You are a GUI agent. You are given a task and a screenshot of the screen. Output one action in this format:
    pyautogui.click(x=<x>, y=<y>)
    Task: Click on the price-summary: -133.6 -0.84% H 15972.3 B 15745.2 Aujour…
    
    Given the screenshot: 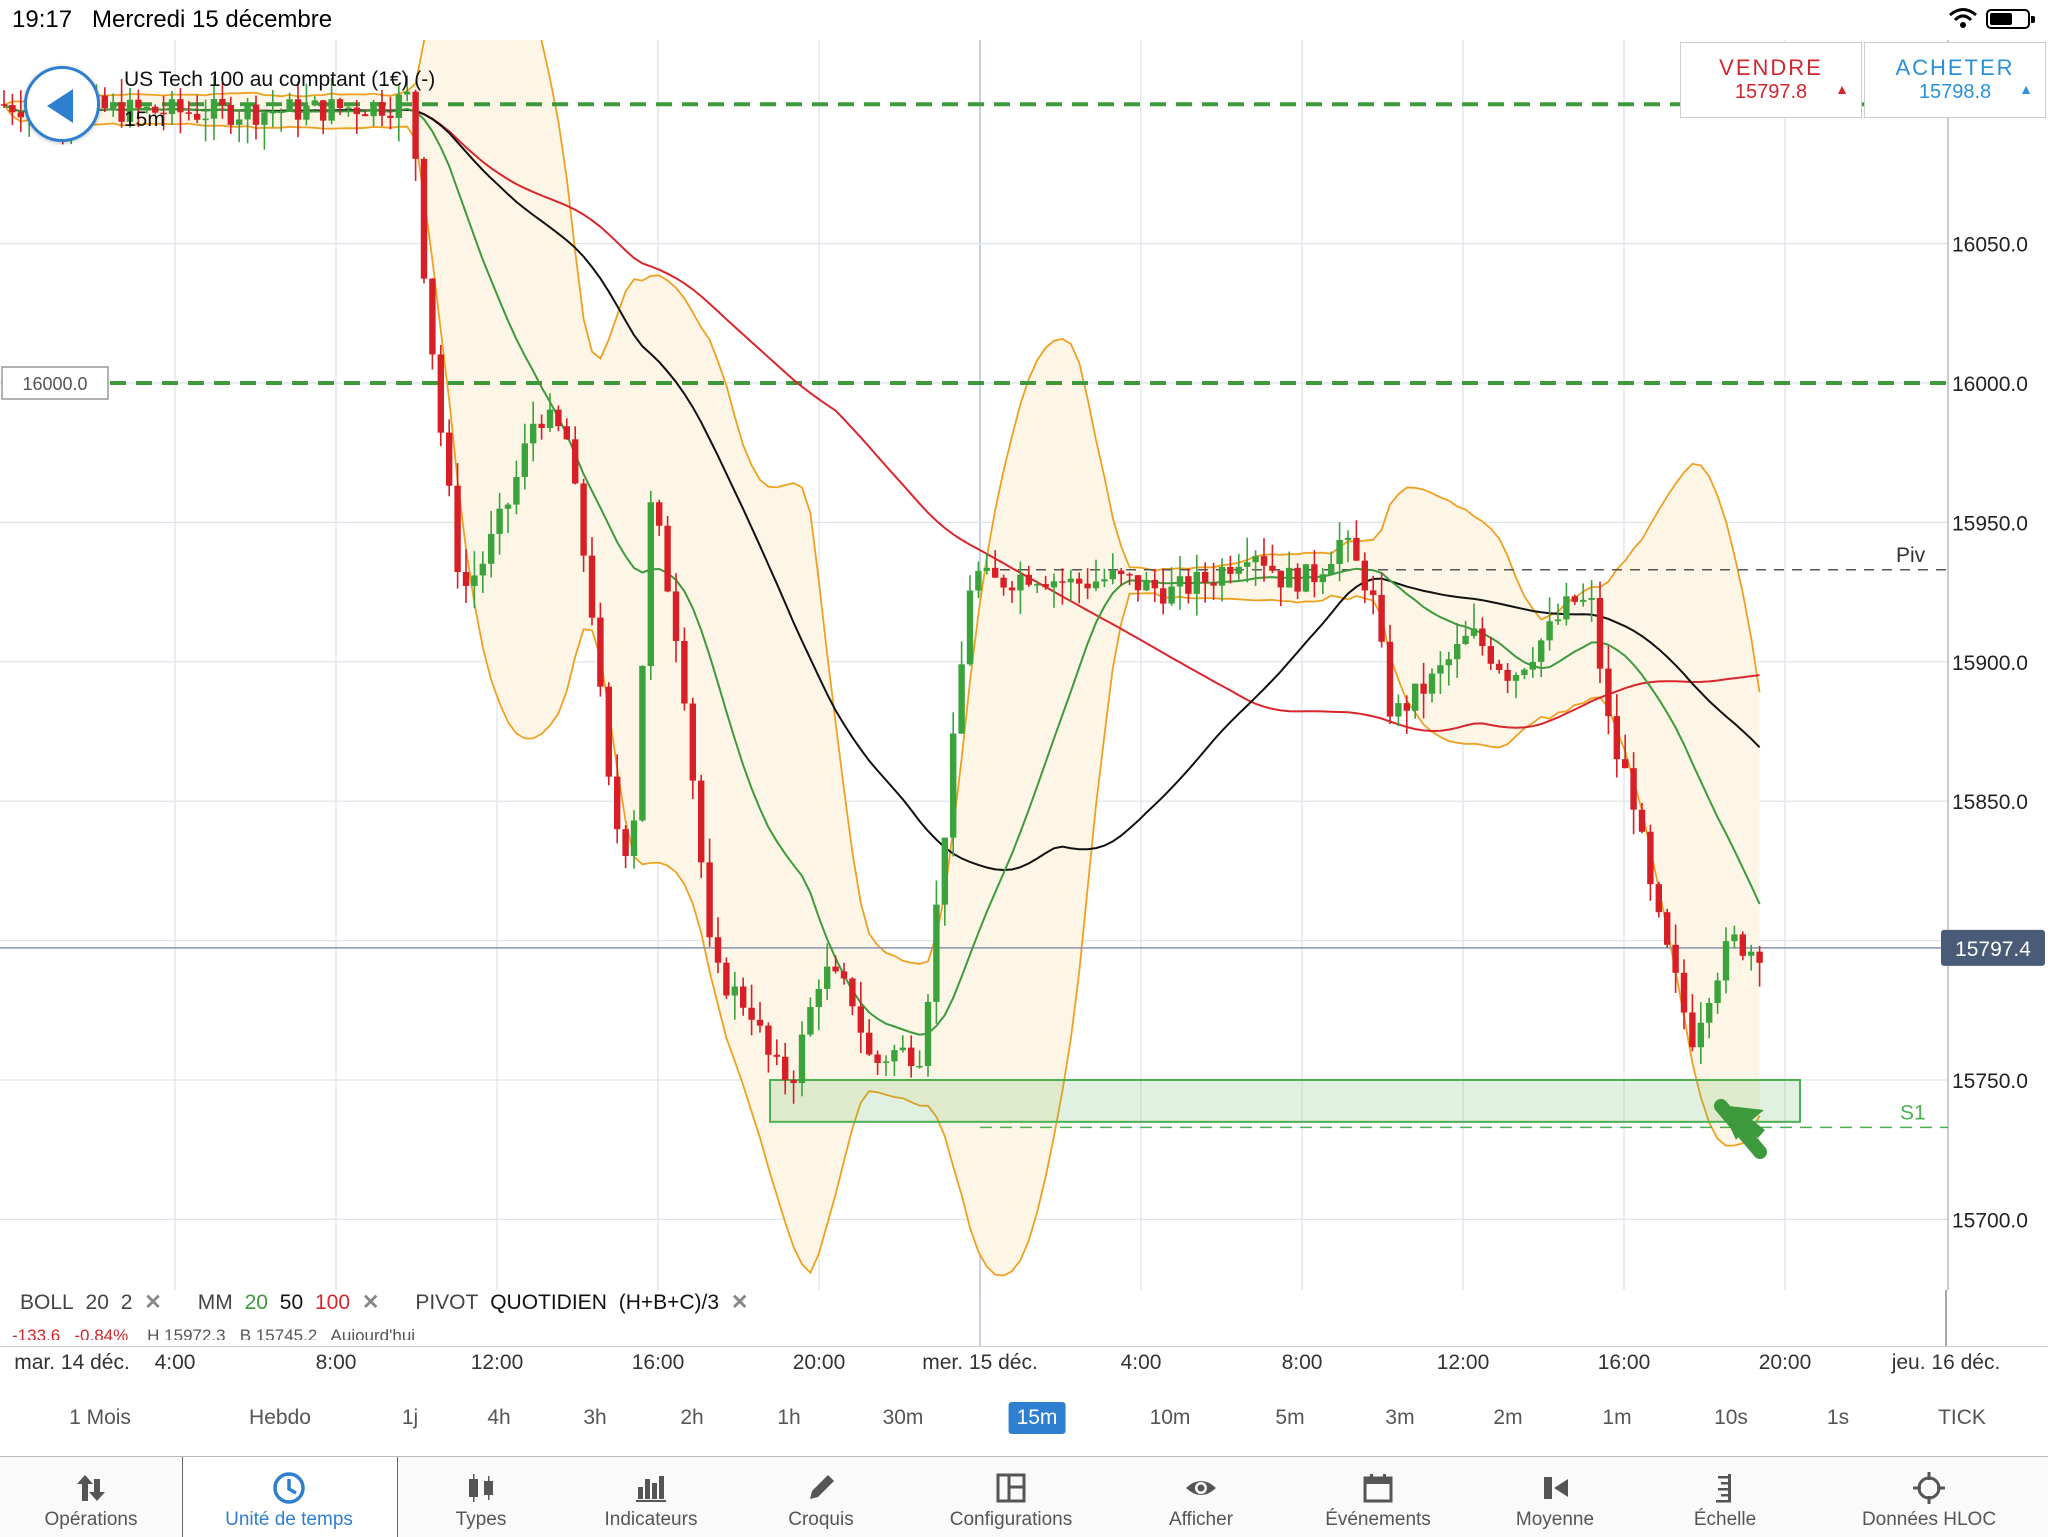 What is the action you would take?
    pyautogui.click(x=213, y=1333)
    